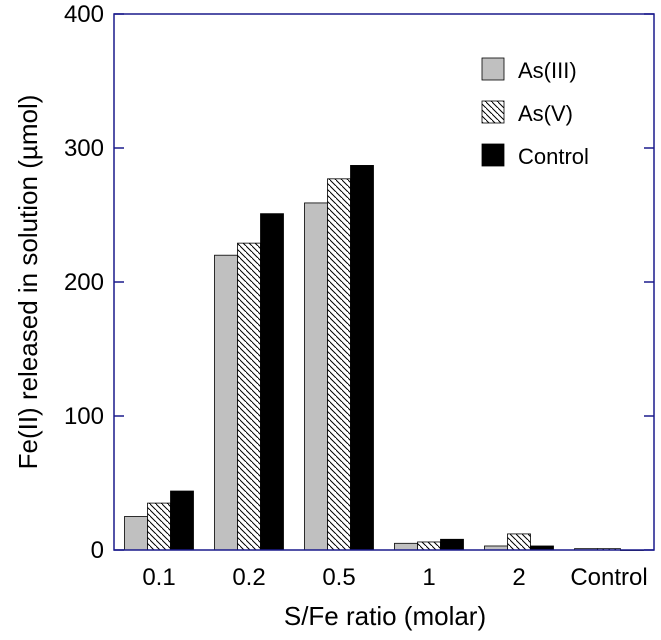 The image size is (661, 640). I want to click on x-tick-label-0-5: 0.5, so click(338, 577).